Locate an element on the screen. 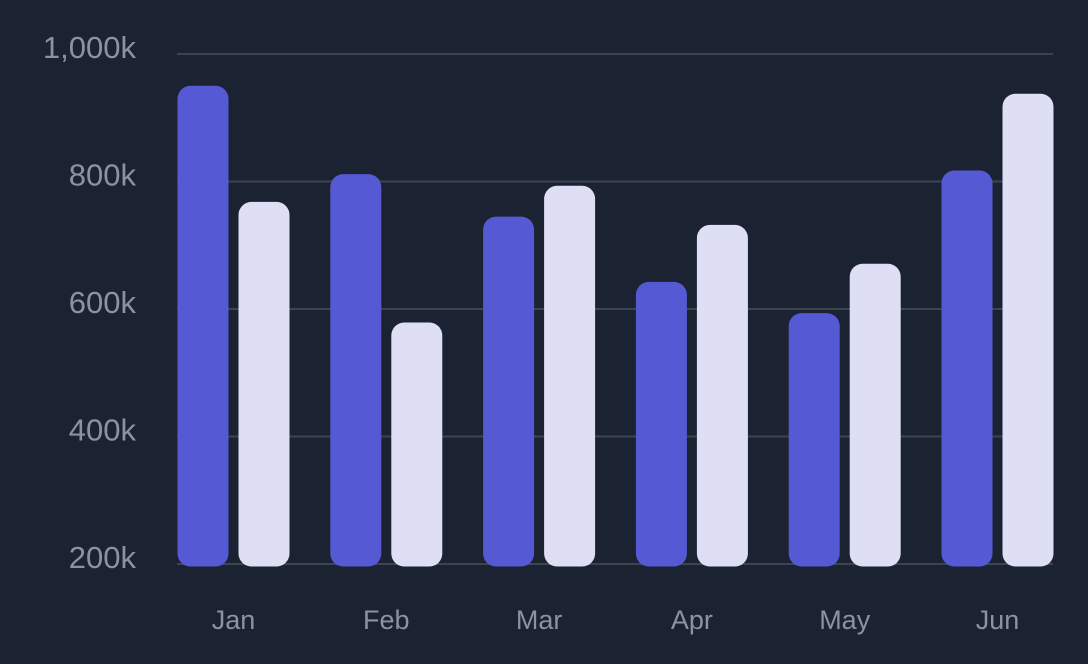 The width and height of the screenshot is (1088, 664). svg-text: May is located at coordinates (845, 620).